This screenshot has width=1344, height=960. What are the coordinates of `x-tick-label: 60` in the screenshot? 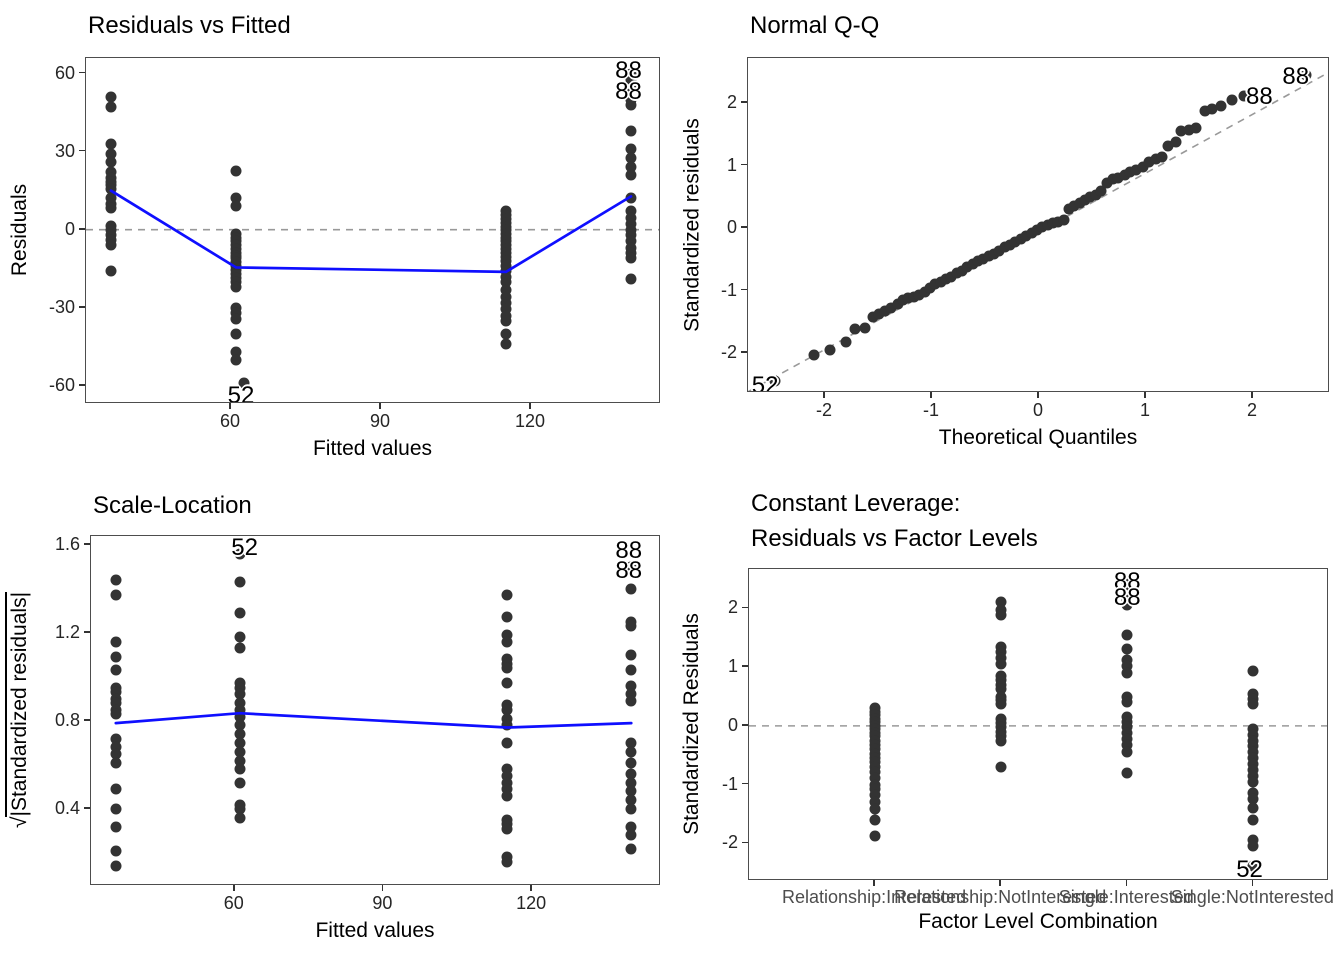 It's located at (233, 903).